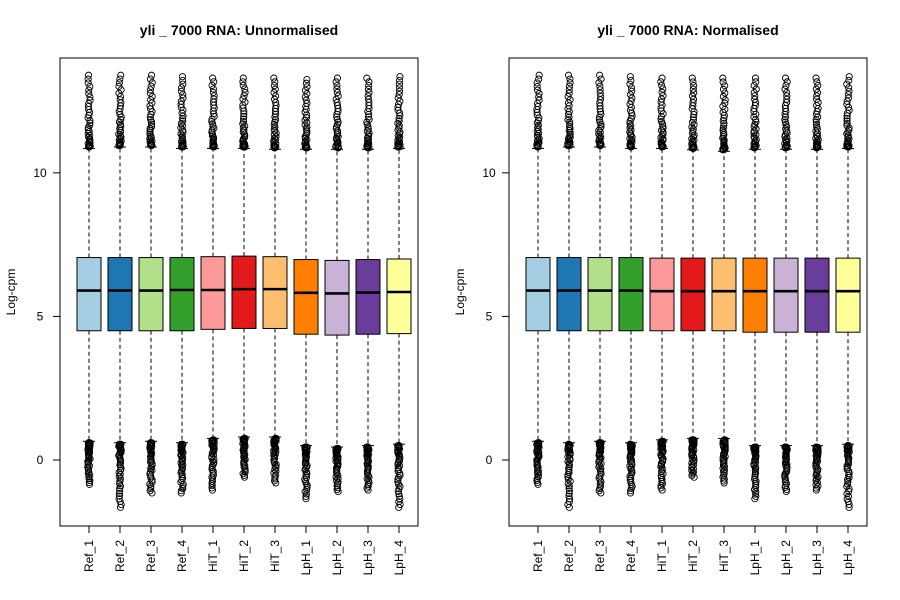 This screenshot has width=900, height=600. What do you see at coordinates (239, 30) in the screenshot?
I see `chart-title: yli _ 7000 RNA: Unnormalised` at bounding box center [239, 30].